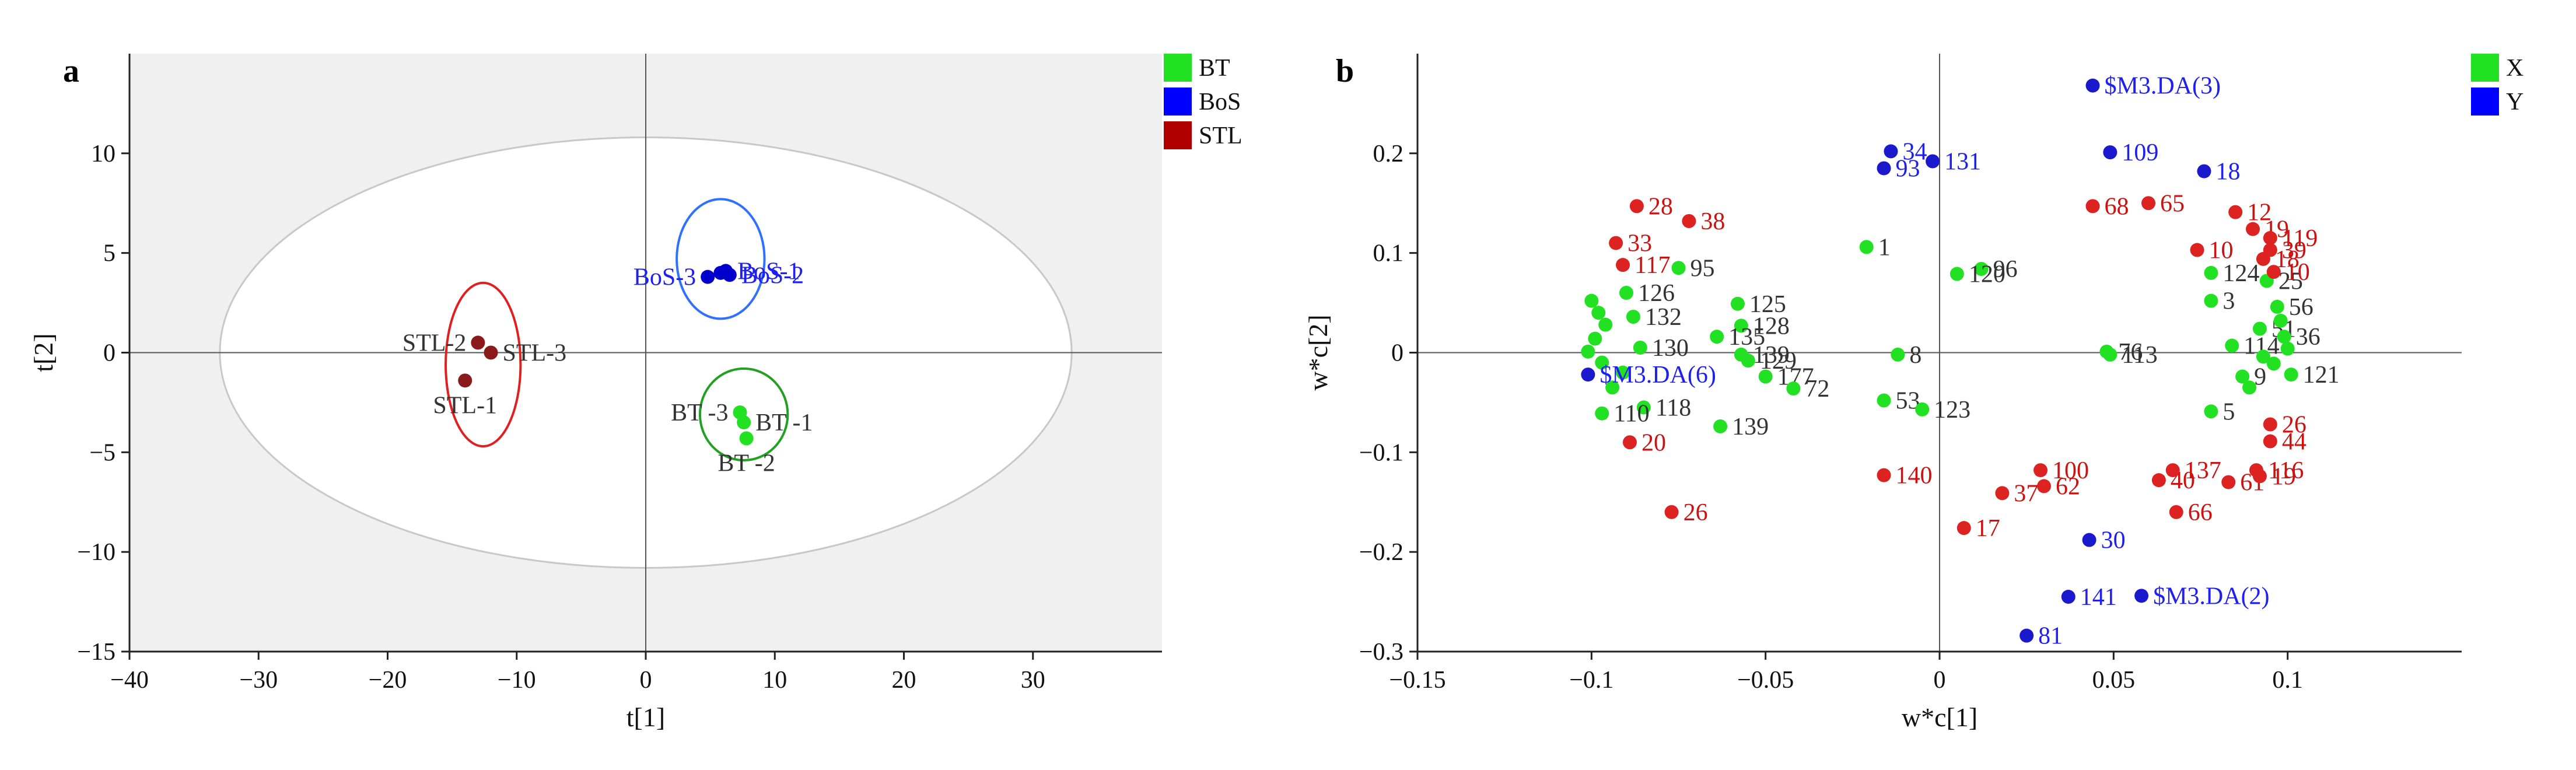 The height and width of the screenshot is (770, 2576). Describe the element at coordinates (1220, 136) in the screenshot. I see `legend-label: STL` at that location.